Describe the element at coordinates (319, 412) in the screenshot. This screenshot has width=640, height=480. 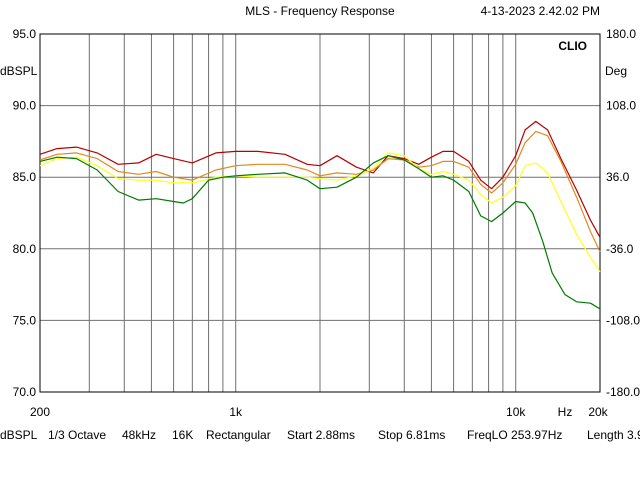
I see `x-axis-ticks: 200 1k 10k Hz 20k` at that location.